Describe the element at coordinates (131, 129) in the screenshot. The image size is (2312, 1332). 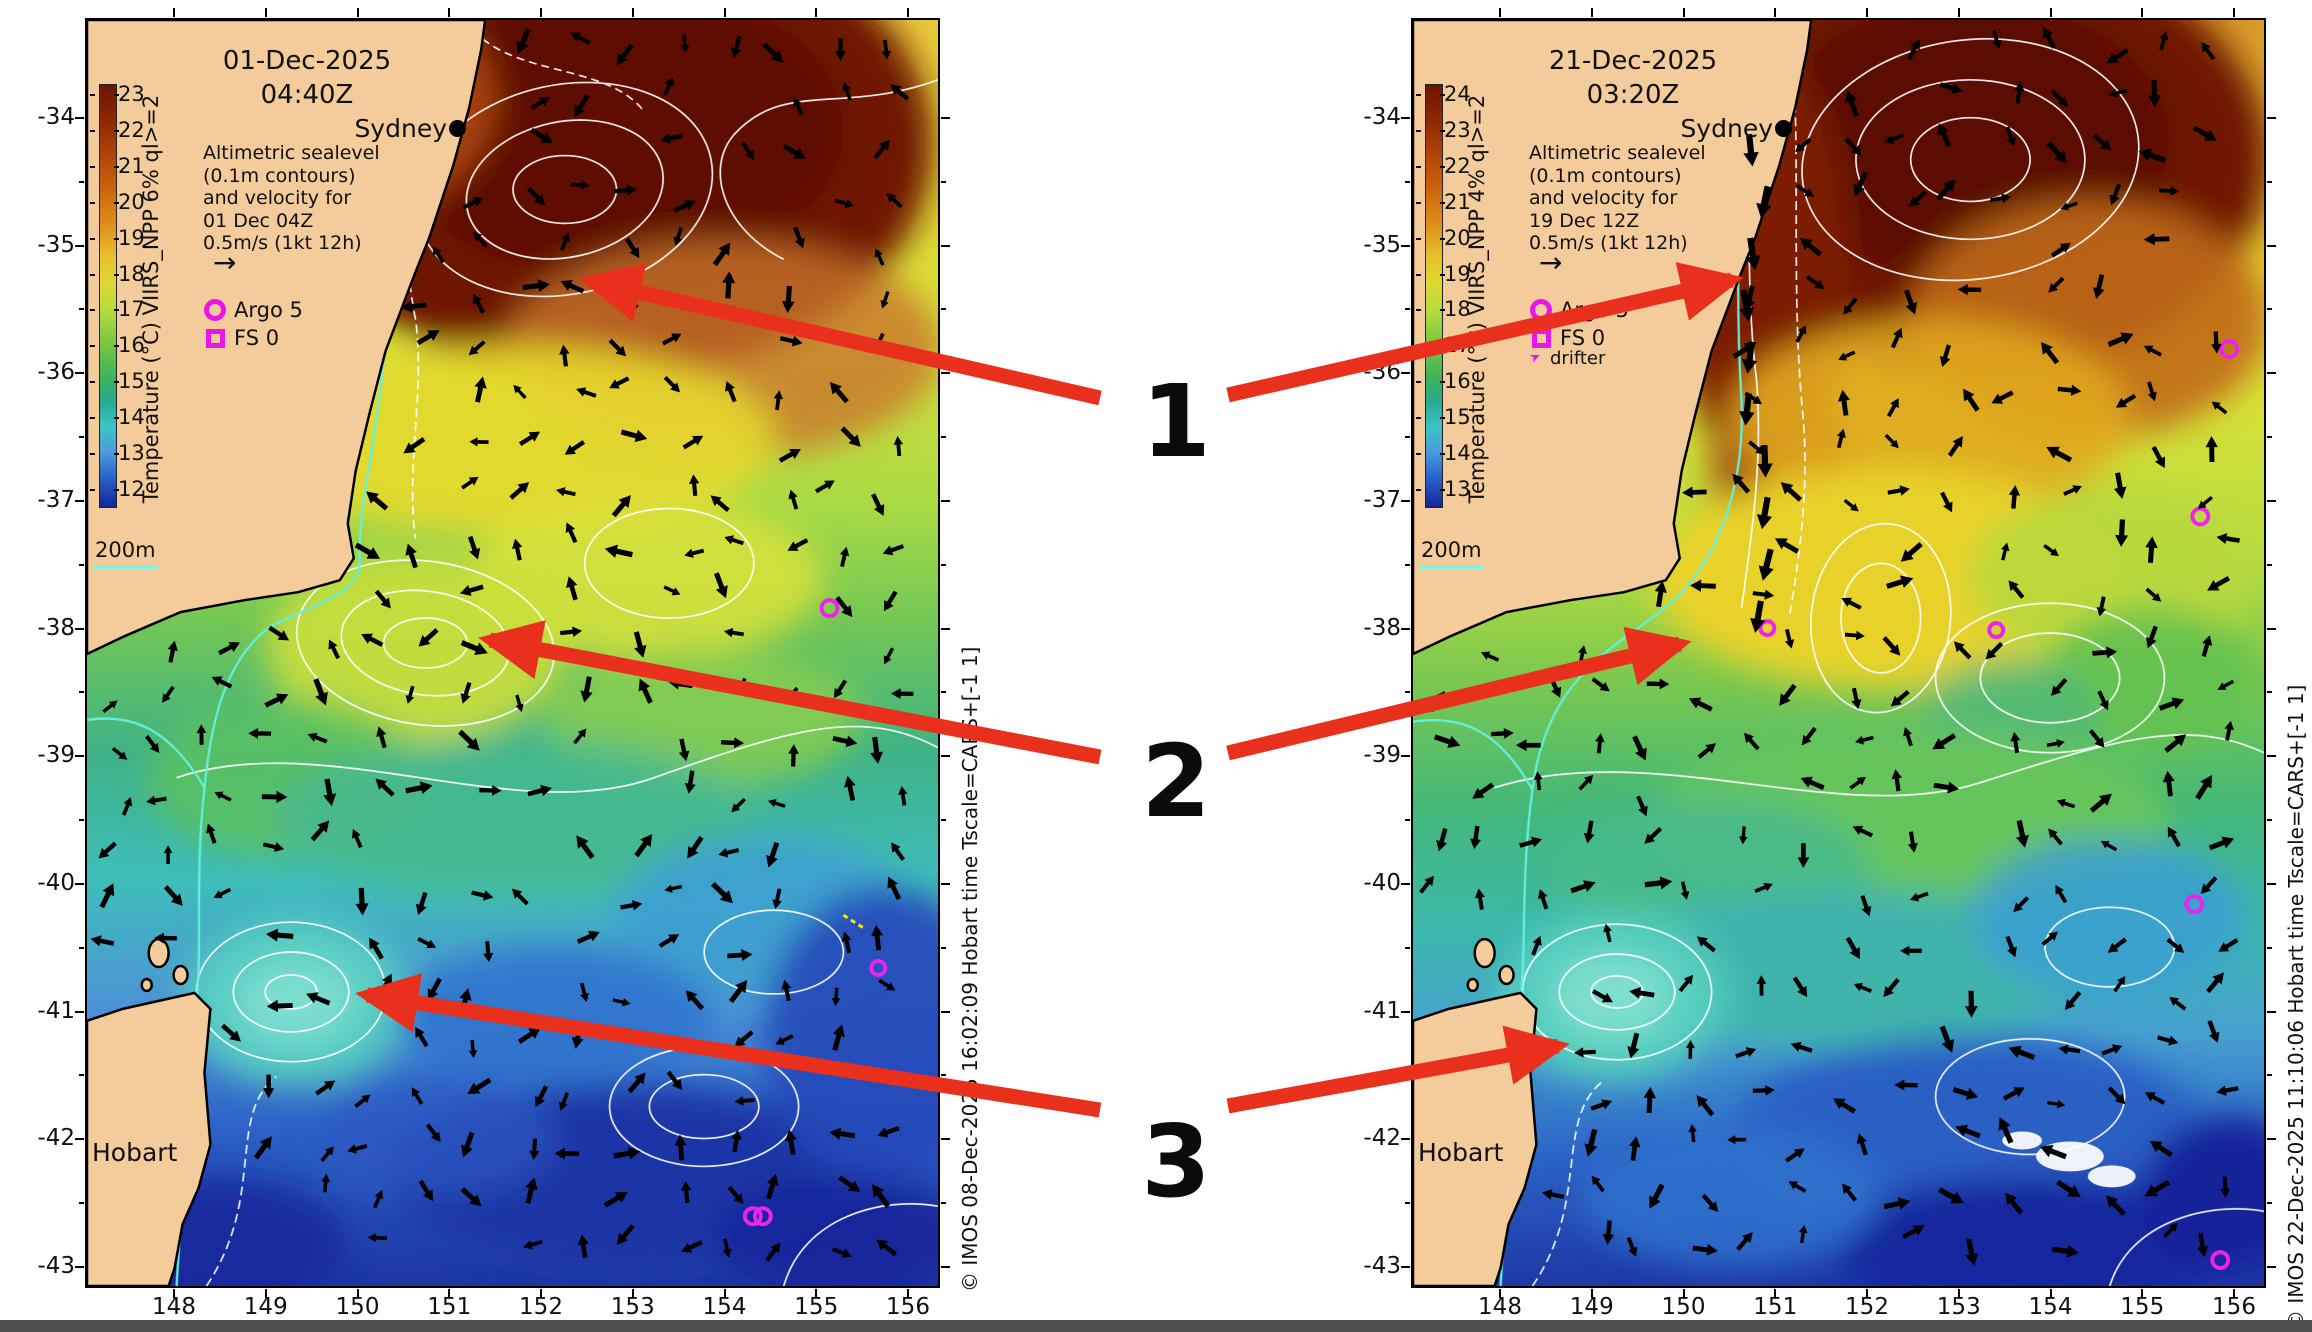
I see `colorbar-tick-label: 22` at that location.